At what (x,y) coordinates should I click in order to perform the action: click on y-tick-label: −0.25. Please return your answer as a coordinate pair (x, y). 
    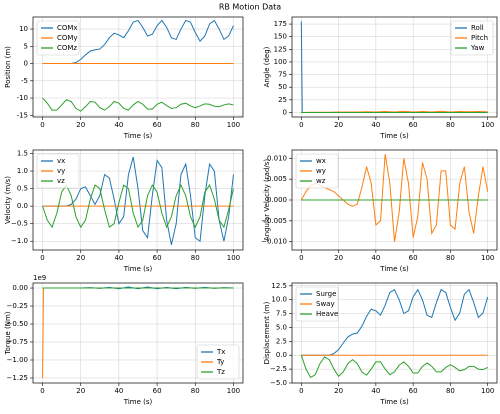
    Looking at the image, I should click on (17, 306).